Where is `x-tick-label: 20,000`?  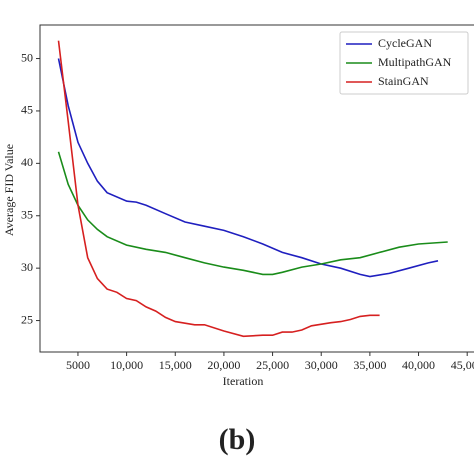
x-tick-label: 20,000 is located at coordinates (223, 365).